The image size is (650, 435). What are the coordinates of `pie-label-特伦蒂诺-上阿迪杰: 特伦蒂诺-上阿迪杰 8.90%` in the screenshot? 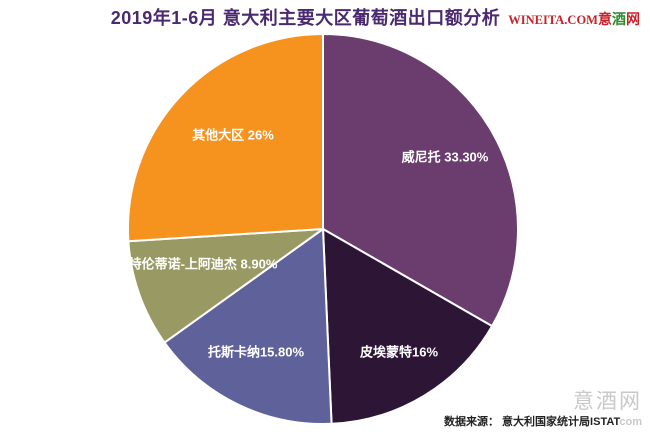 It's located at (203, 264).